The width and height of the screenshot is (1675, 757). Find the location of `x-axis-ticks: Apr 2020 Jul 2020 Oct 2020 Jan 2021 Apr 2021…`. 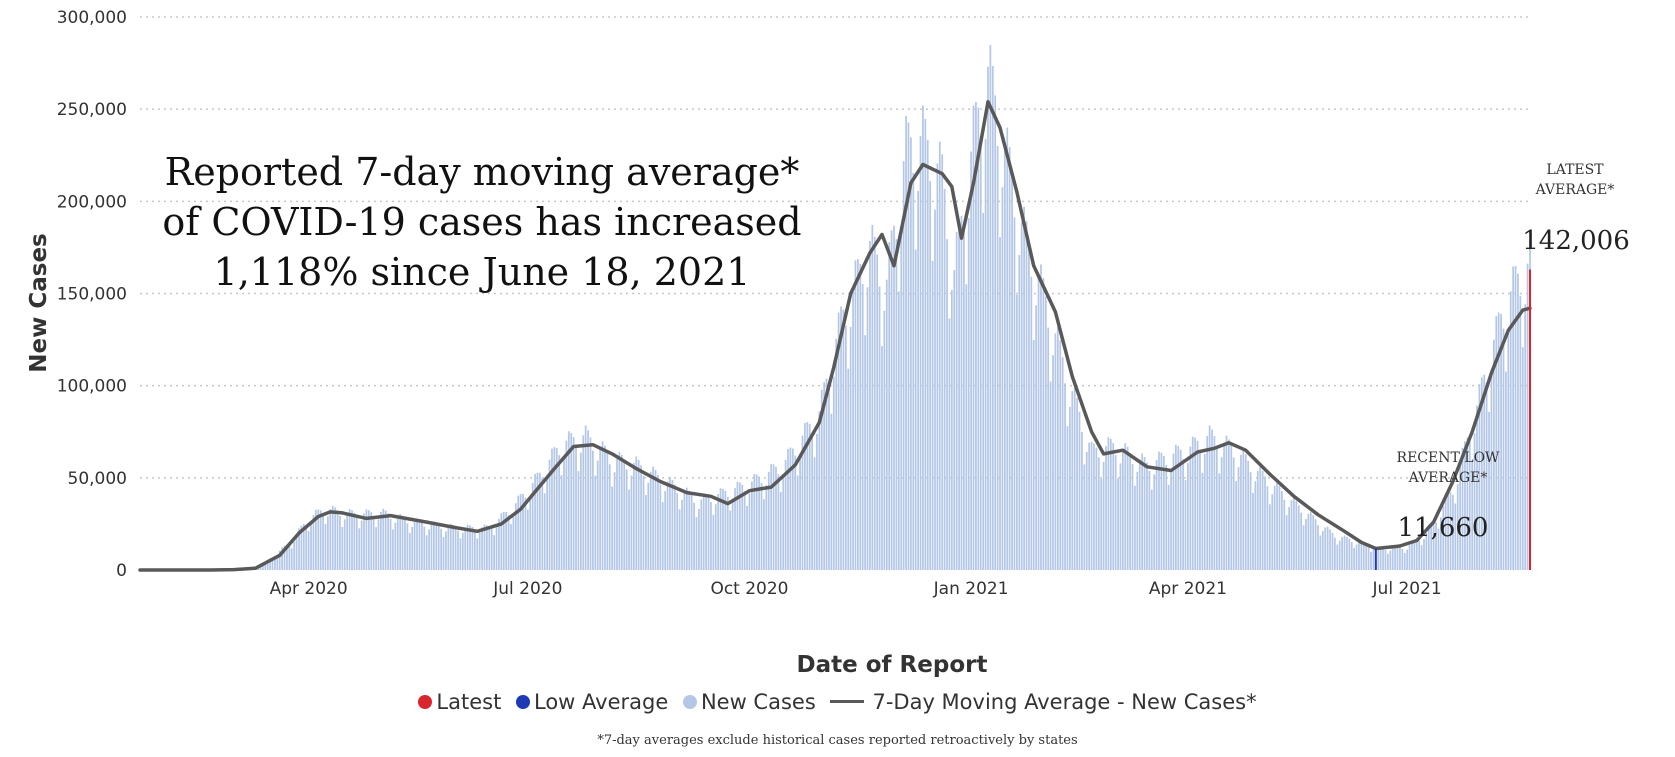

x-axis-ticks: Apr 2020 Jul 2020 Oct 2020 Jan 2021 Apr 2021… is located at coordinates (856, 589).